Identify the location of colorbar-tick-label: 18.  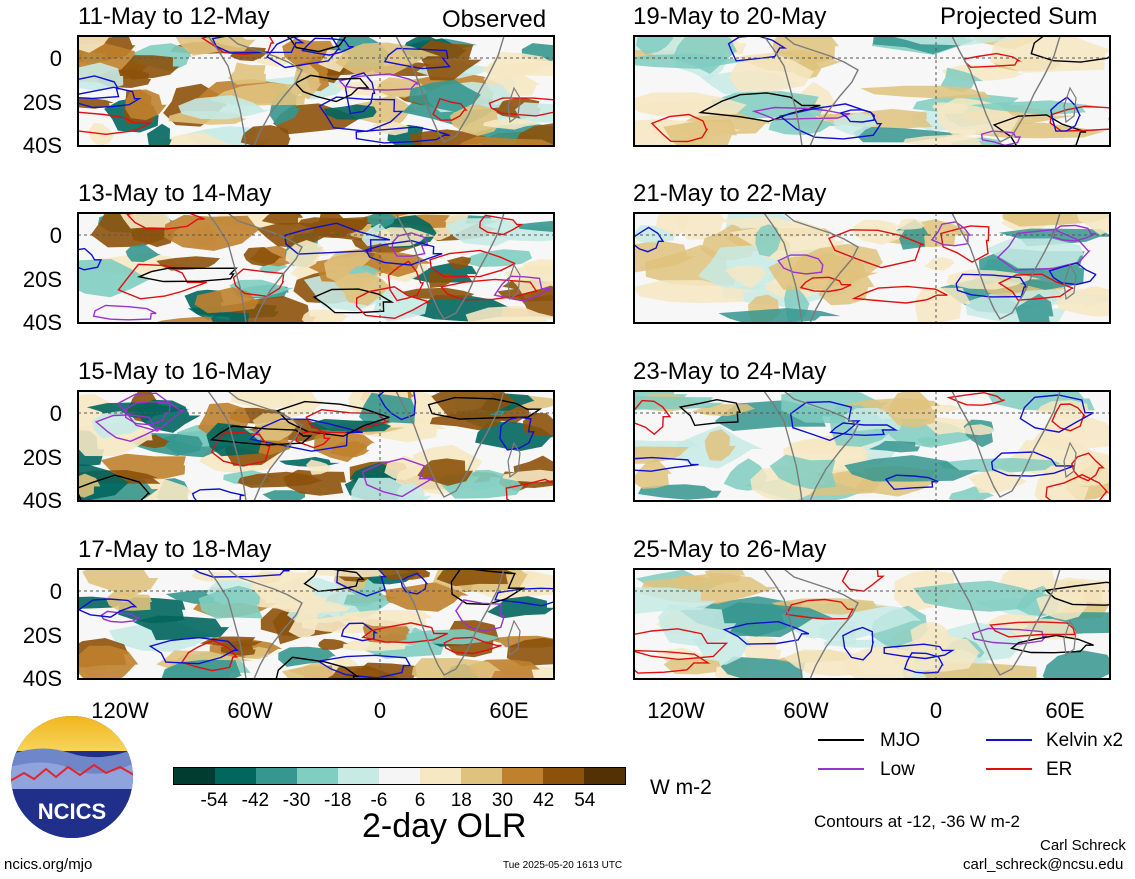
(461, 800).